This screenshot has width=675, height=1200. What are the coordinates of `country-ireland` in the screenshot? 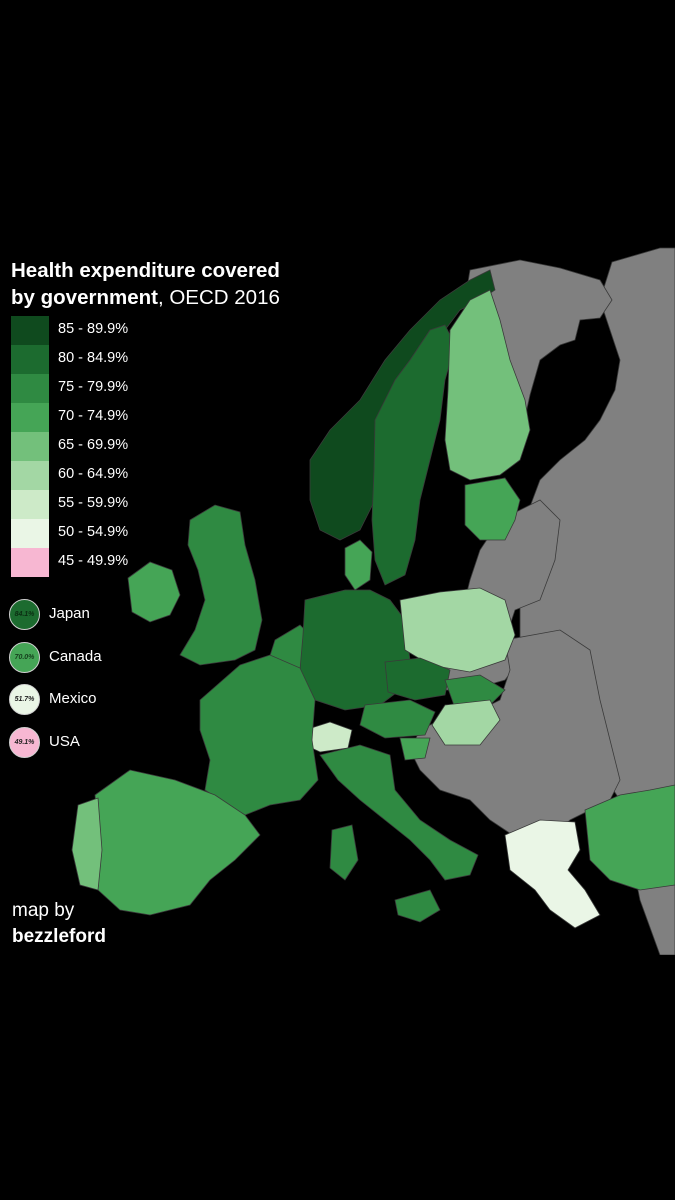 It's located at (154, 592).